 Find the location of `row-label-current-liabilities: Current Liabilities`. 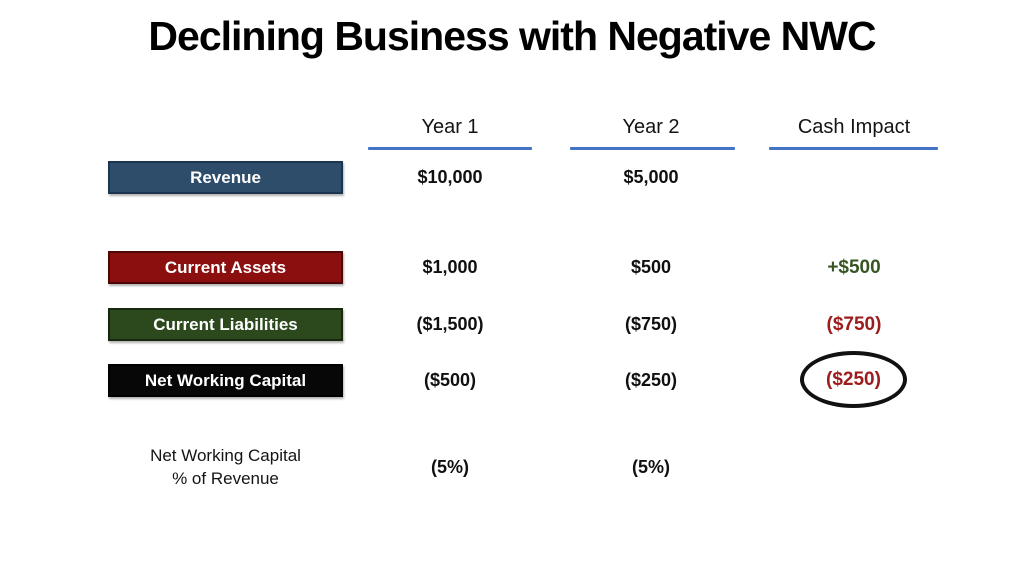

row-label-current-liabilities: Current Liabilities is located at coordinates (225, 324).